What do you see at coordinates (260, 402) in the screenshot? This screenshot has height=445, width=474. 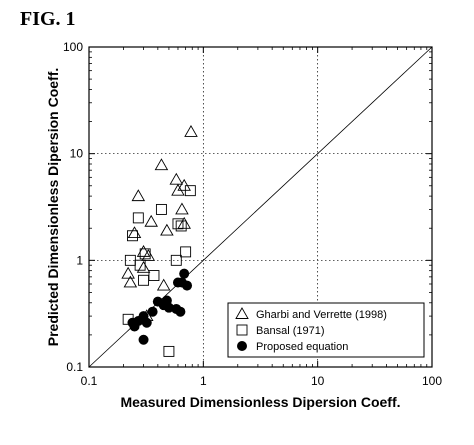 I see `x-axis-title: Measured Dimensionless Dipersion Coeff.` at bounding box center [260, 402].